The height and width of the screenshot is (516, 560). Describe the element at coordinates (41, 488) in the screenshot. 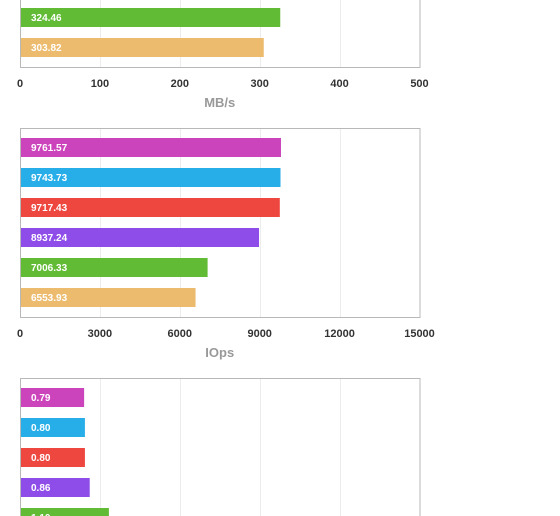

I see `bar-value-label: 0.86` at that location.